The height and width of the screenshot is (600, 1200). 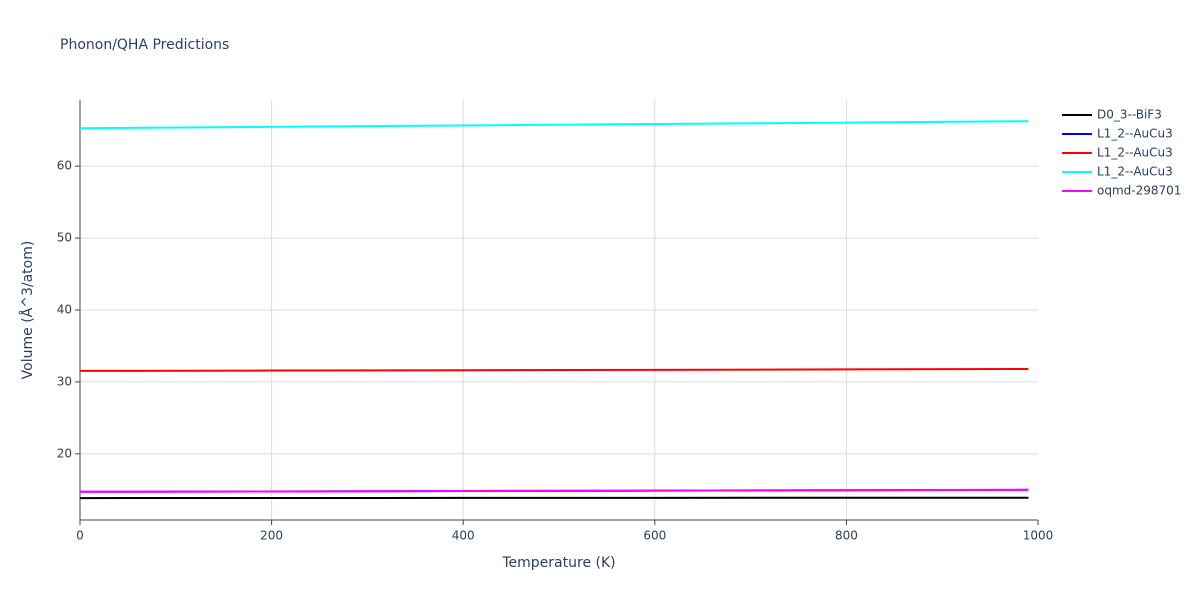 I want to click on y-tick-label: 50, so click(x=64, y=238).